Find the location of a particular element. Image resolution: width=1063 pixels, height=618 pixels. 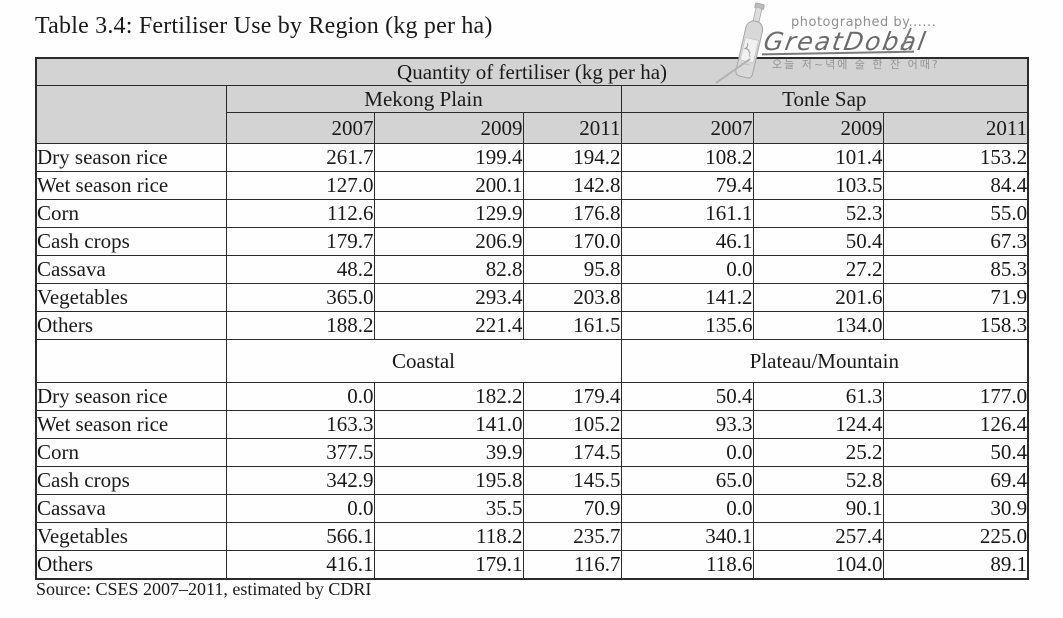

value-cell: 203.8 is located at coordinates (572, 297).